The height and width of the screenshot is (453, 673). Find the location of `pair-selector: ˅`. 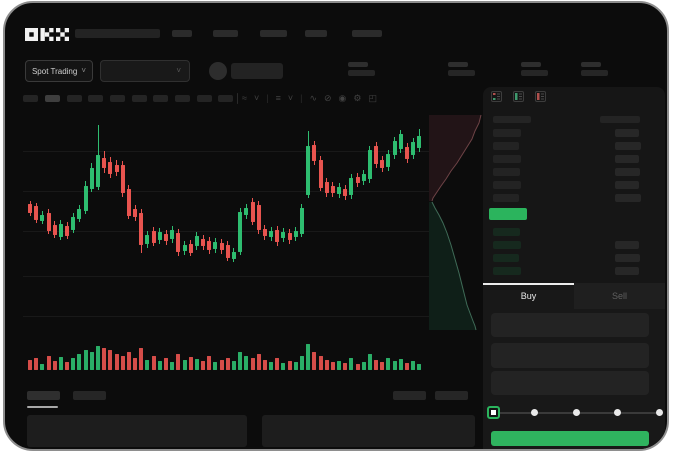

pair-selector: ˅ is located at coordinates (145, 71).